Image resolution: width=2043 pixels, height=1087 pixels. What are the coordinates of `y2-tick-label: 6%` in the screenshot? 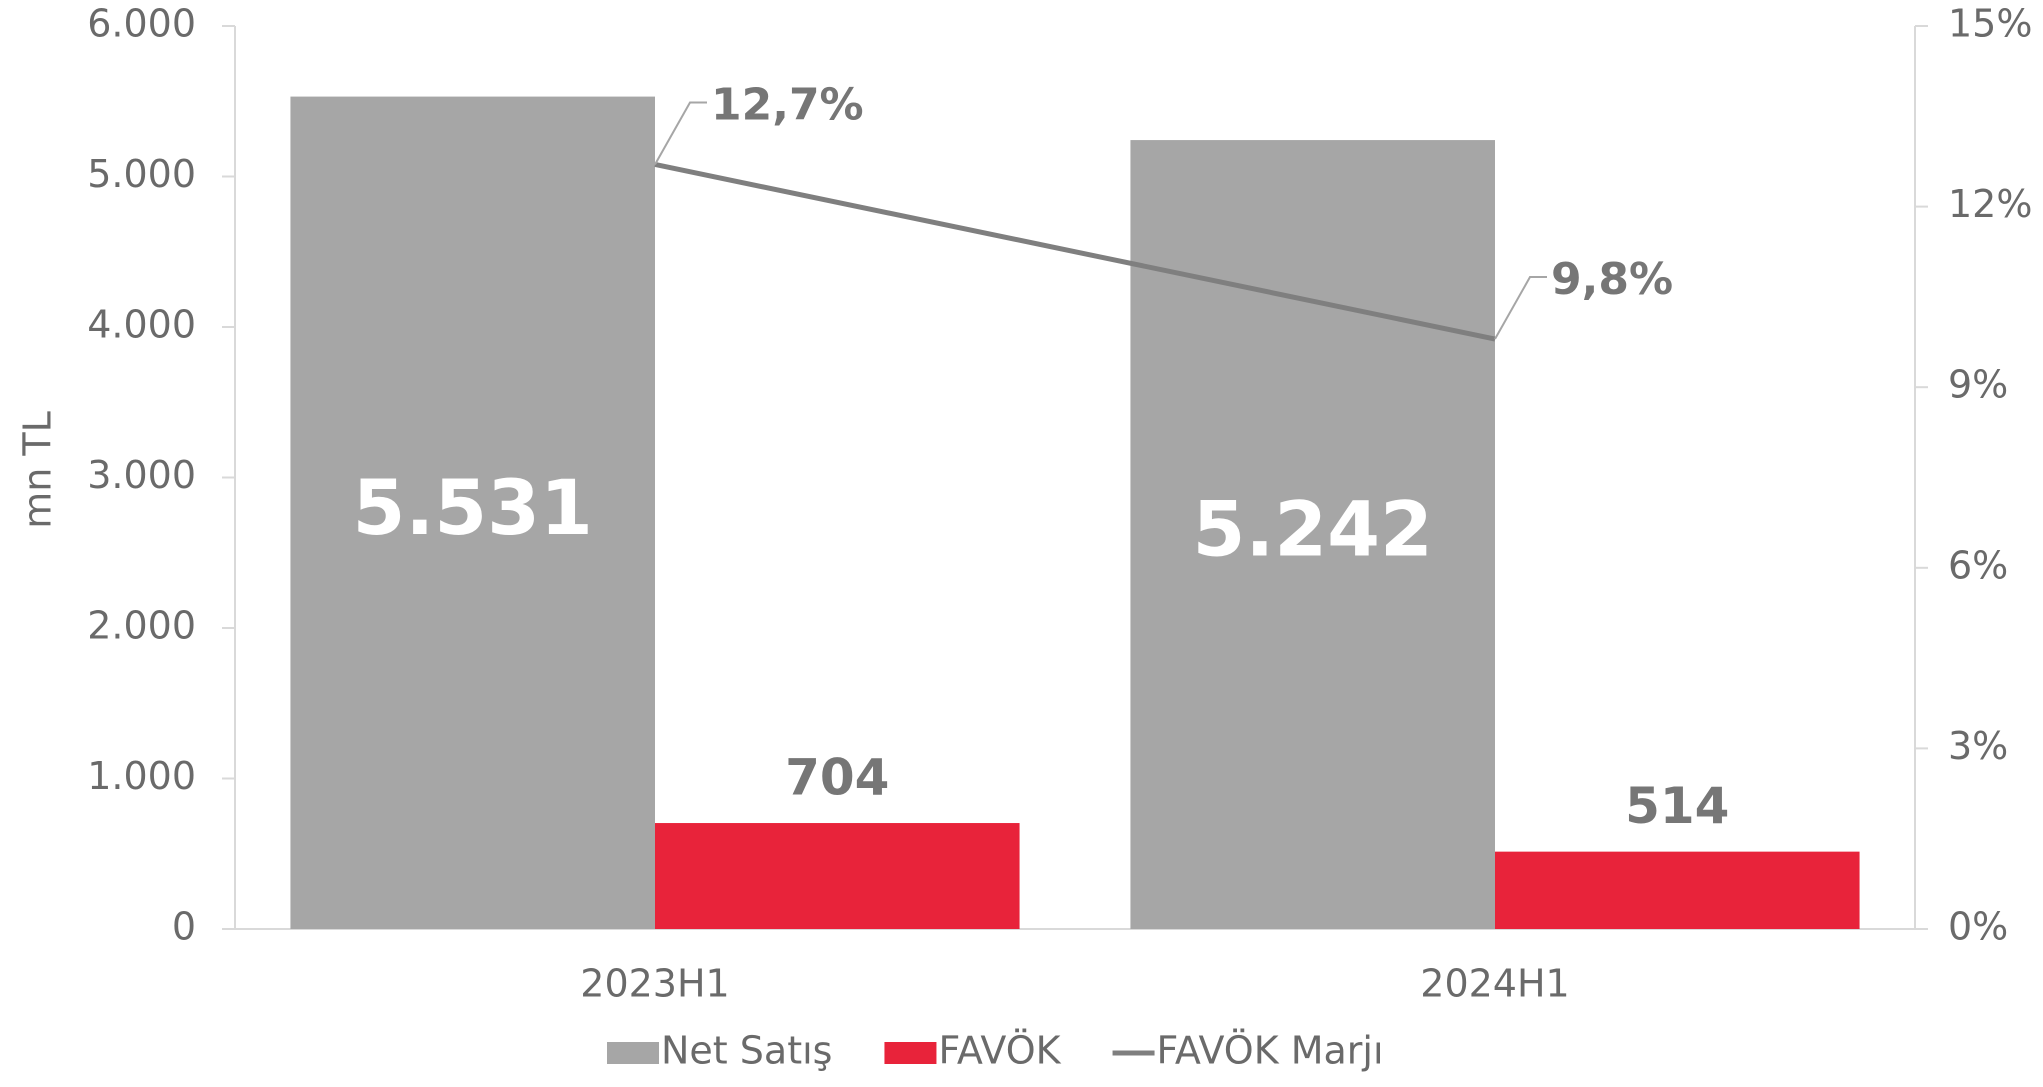 It's located at (1978, 565).